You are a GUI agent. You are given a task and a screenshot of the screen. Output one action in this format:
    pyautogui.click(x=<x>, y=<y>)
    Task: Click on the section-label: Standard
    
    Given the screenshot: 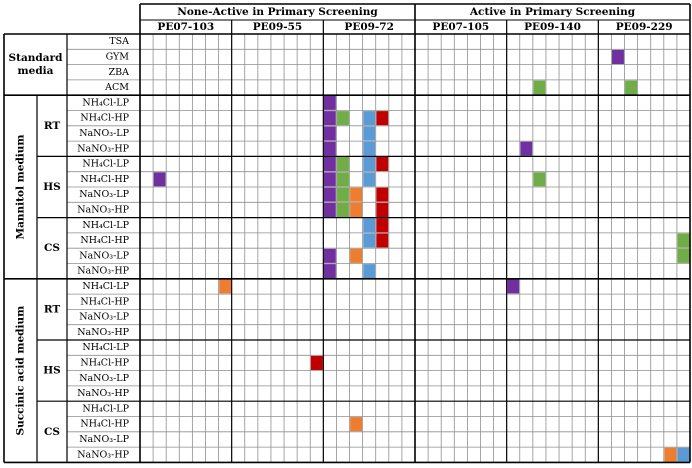 What is the action you would take?
    pyautogui.click(x=36, y=58)
    